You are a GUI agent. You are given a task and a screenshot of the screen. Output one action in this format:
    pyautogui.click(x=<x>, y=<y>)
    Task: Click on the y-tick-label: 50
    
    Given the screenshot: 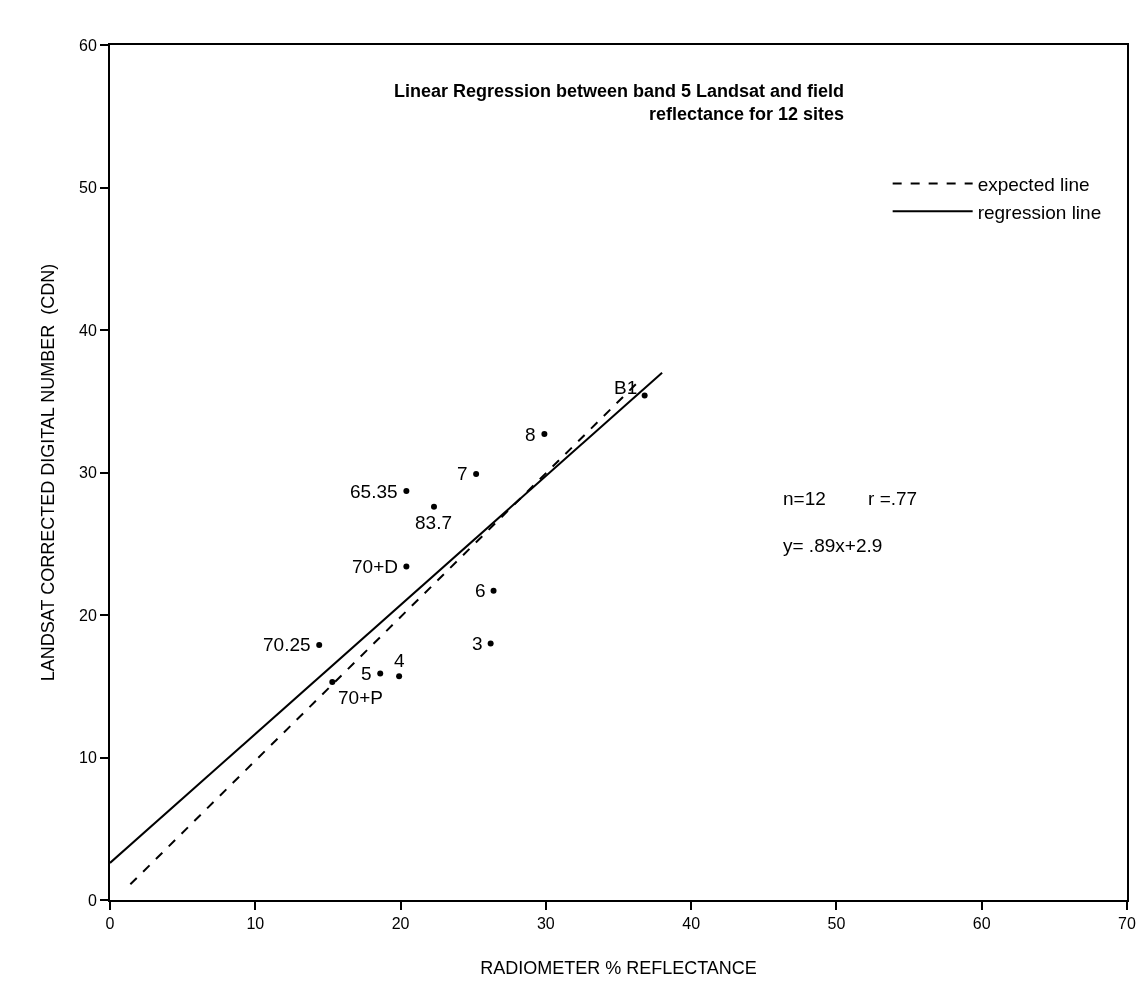 What is the action you would take?
    pyautogui.click(x=88, y=188)
    